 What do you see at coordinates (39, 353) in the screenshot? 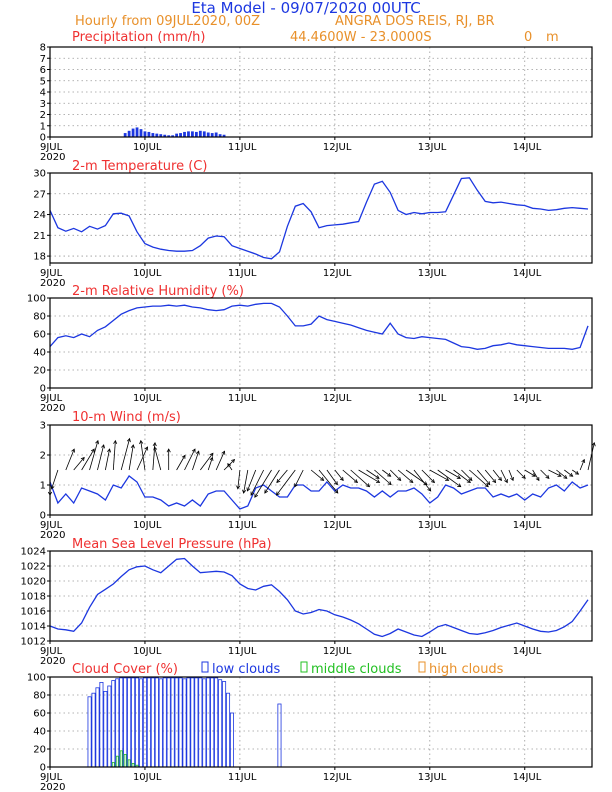
I see `rh-ytick-label: 40` at bounding box center [39, 353].